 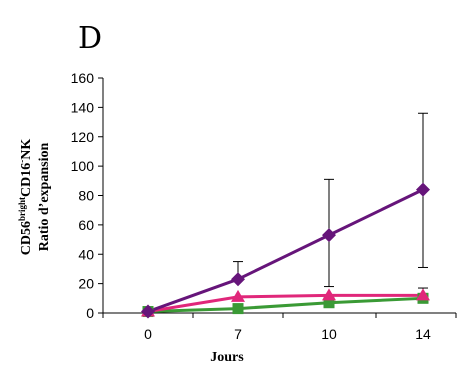 What do you see at coordinates (423, 334) in the screenshot?
I see `x-tick-label: 14` at bounding box center [423, 334].